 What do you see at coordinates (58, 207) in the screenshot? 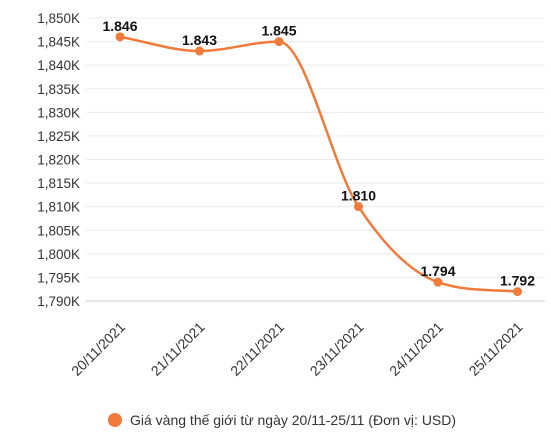
I see `y-tick-label: 1,810K` at bounding box center [58, 207].